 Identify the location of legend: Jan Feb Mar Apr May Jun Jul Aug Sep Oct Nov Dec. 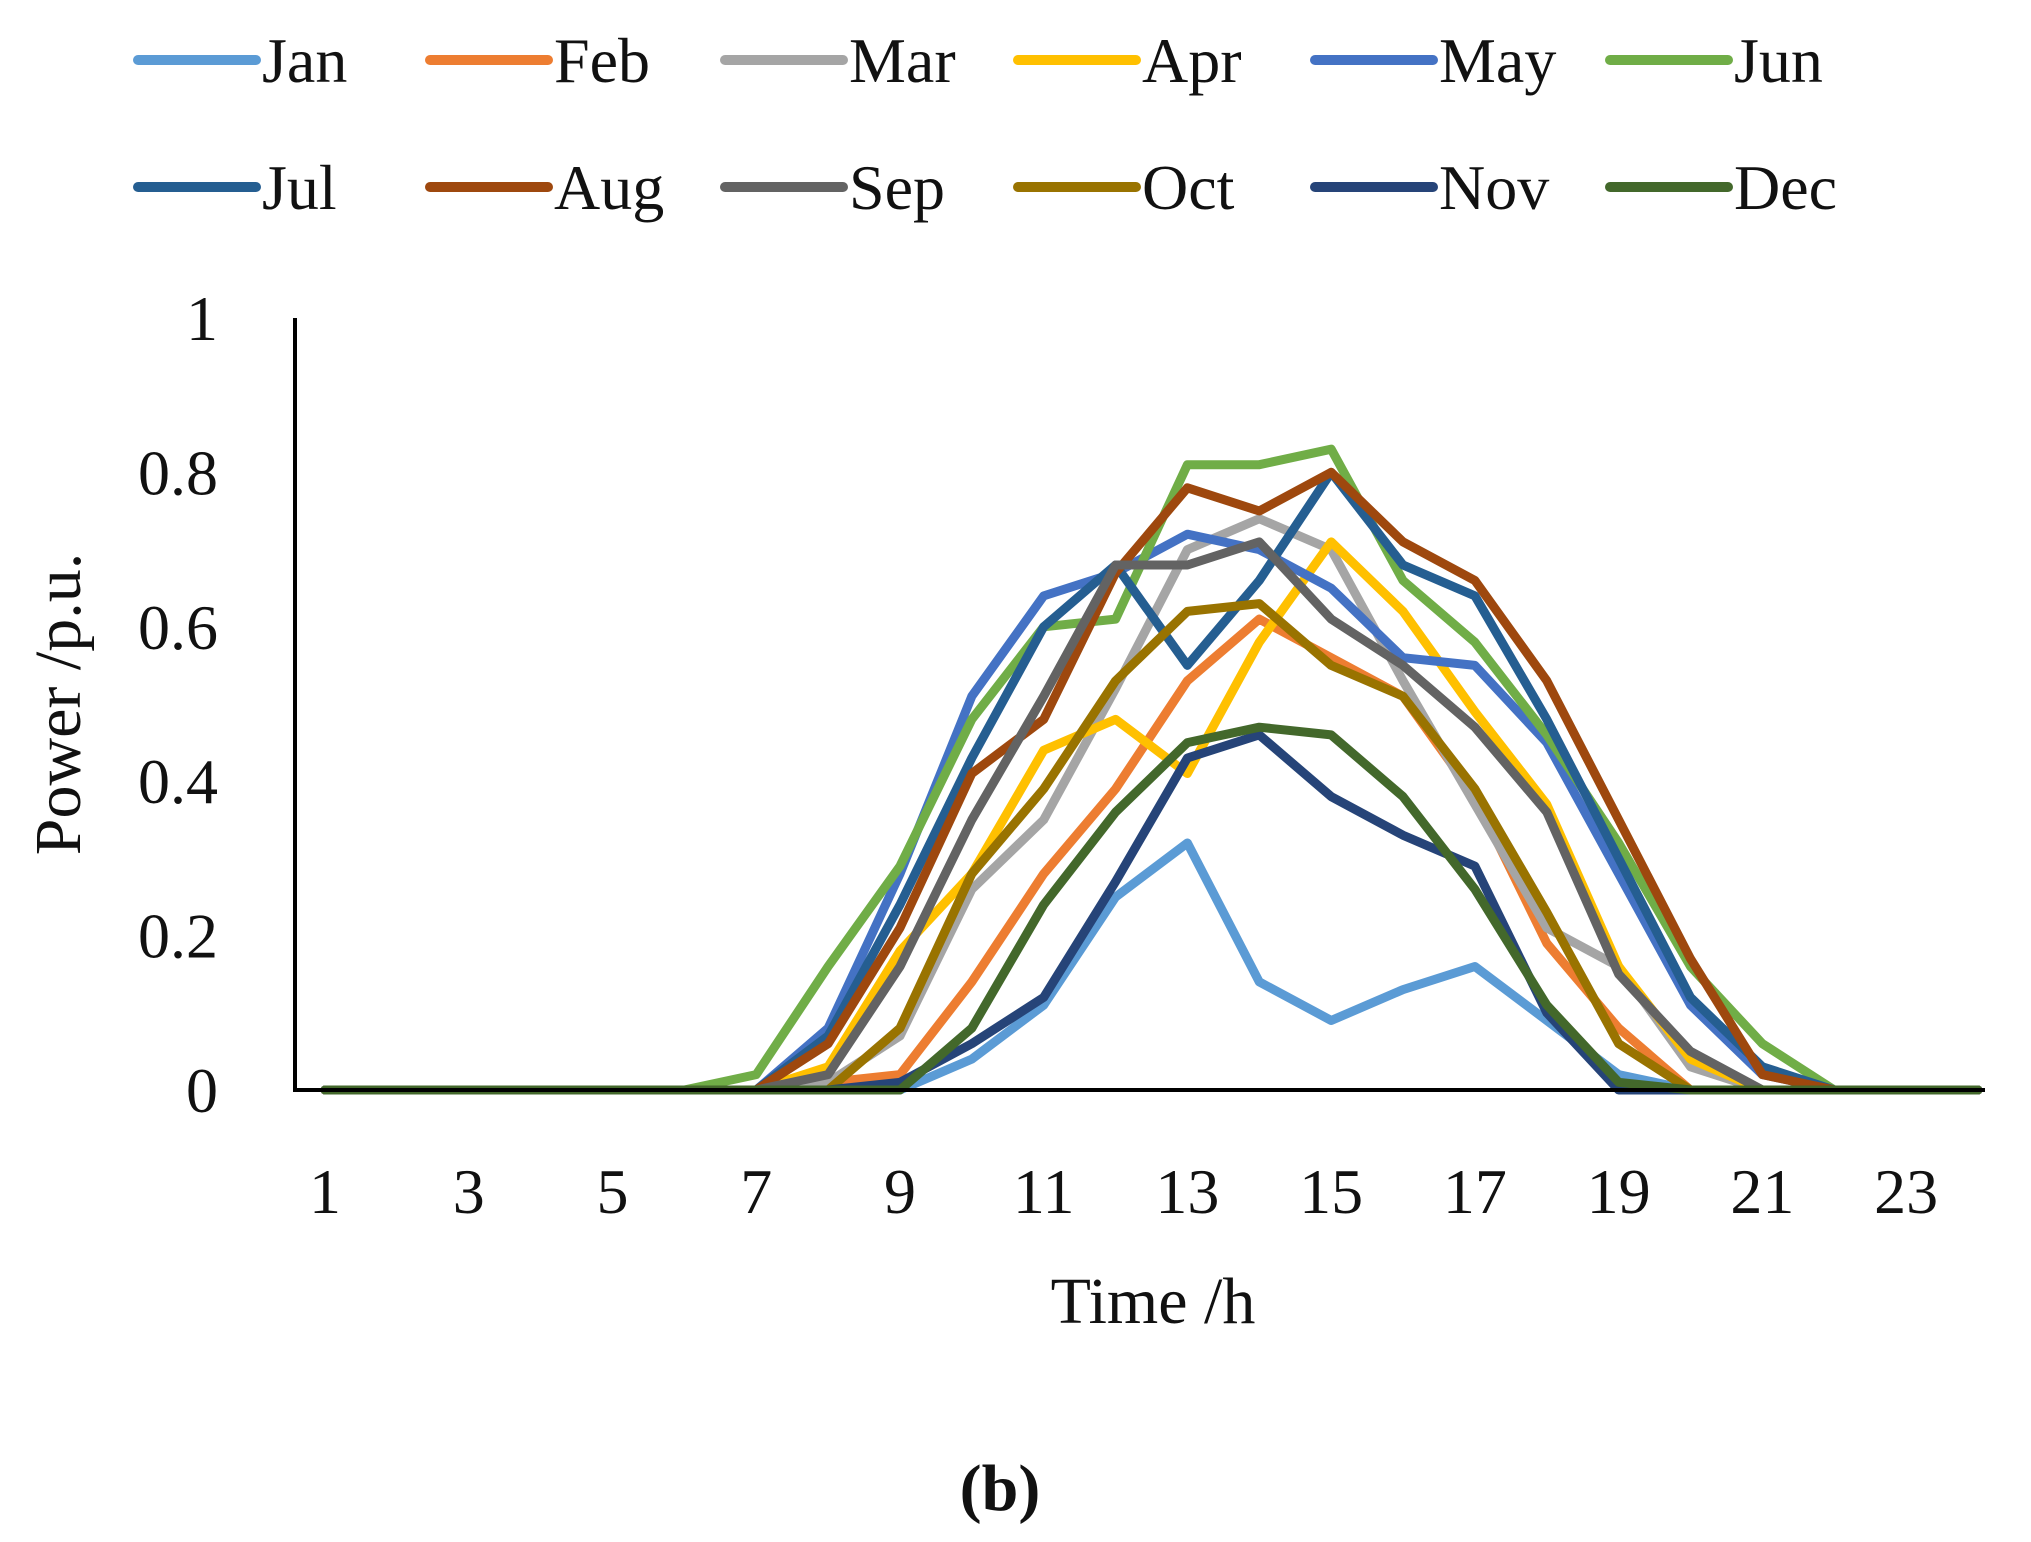
(985, 124).